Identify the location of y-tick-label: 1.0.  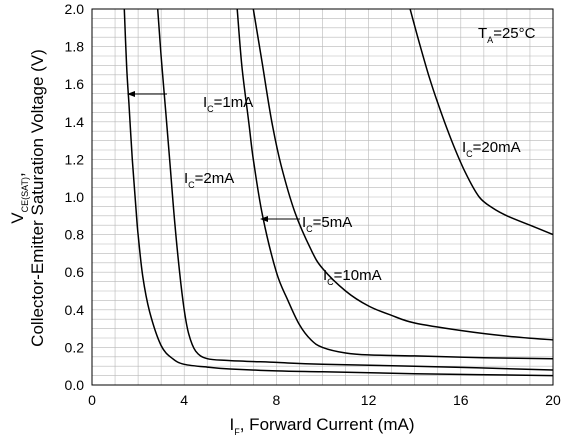
(75, 197).